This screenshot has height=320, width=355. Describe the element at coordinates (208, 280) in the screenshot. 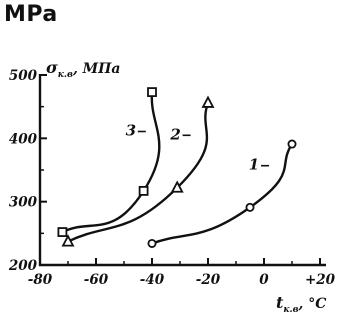

I see `x-tick-label: -20` at that location.